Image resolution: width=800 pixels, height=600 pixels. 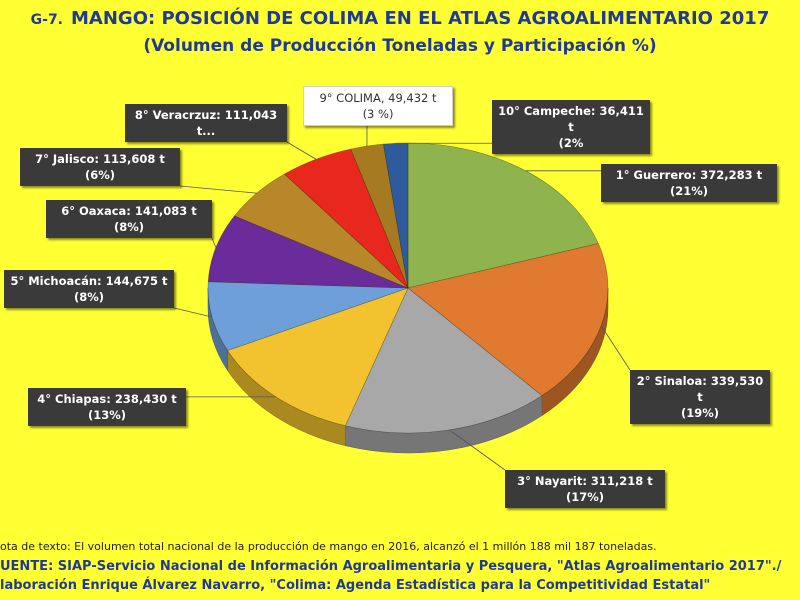 I want to click on slice-label-jalisco: 7° Jalisco: 113,608 t (6%), so click(x=100, y=167).